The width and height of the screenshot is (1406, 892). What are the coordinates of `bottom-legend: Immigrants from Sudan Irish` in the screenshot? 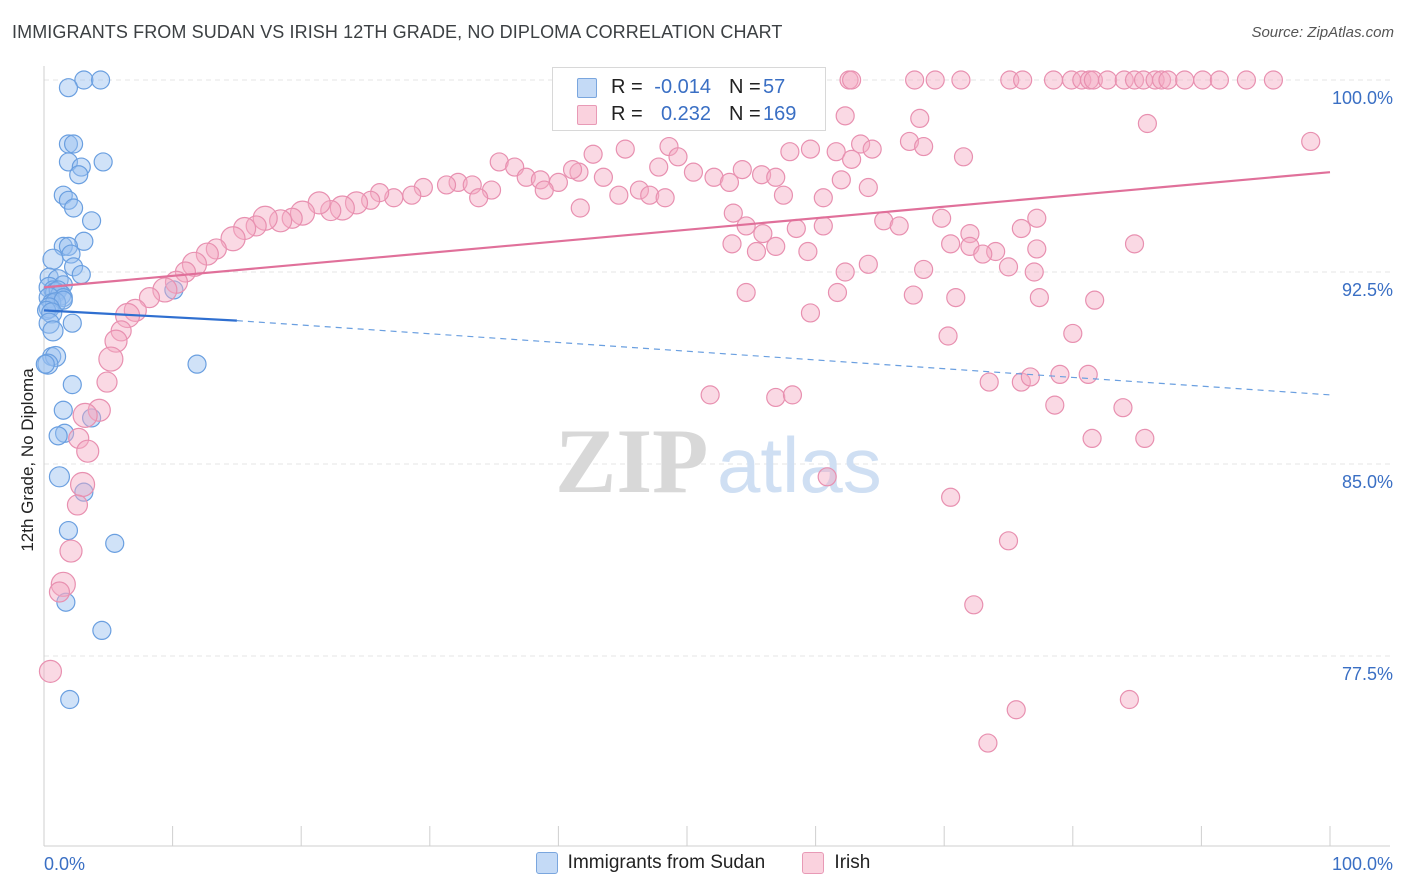 It's located at (703, 866).